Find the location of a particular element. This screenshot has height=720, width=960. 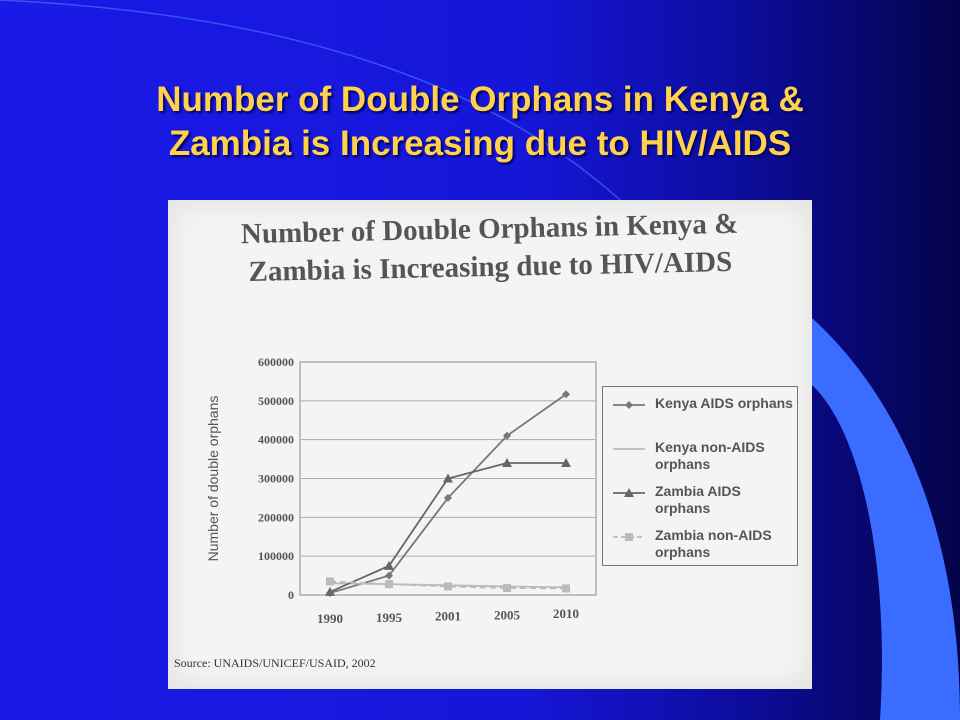

source-note: Source: UNAIDS/UNICEF/USAID, 2002 is located at coordinates (275, 663).